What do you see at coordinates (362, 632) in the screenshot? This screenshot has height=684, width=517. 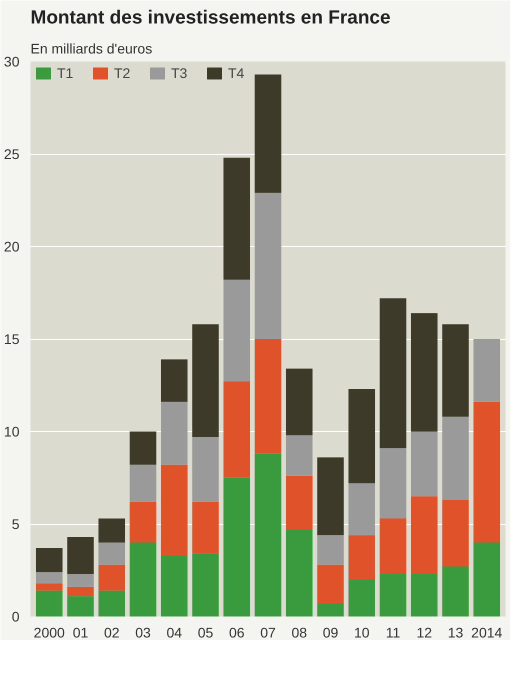 I see `x-tick-label: 10` at bounding box center [362, 632].